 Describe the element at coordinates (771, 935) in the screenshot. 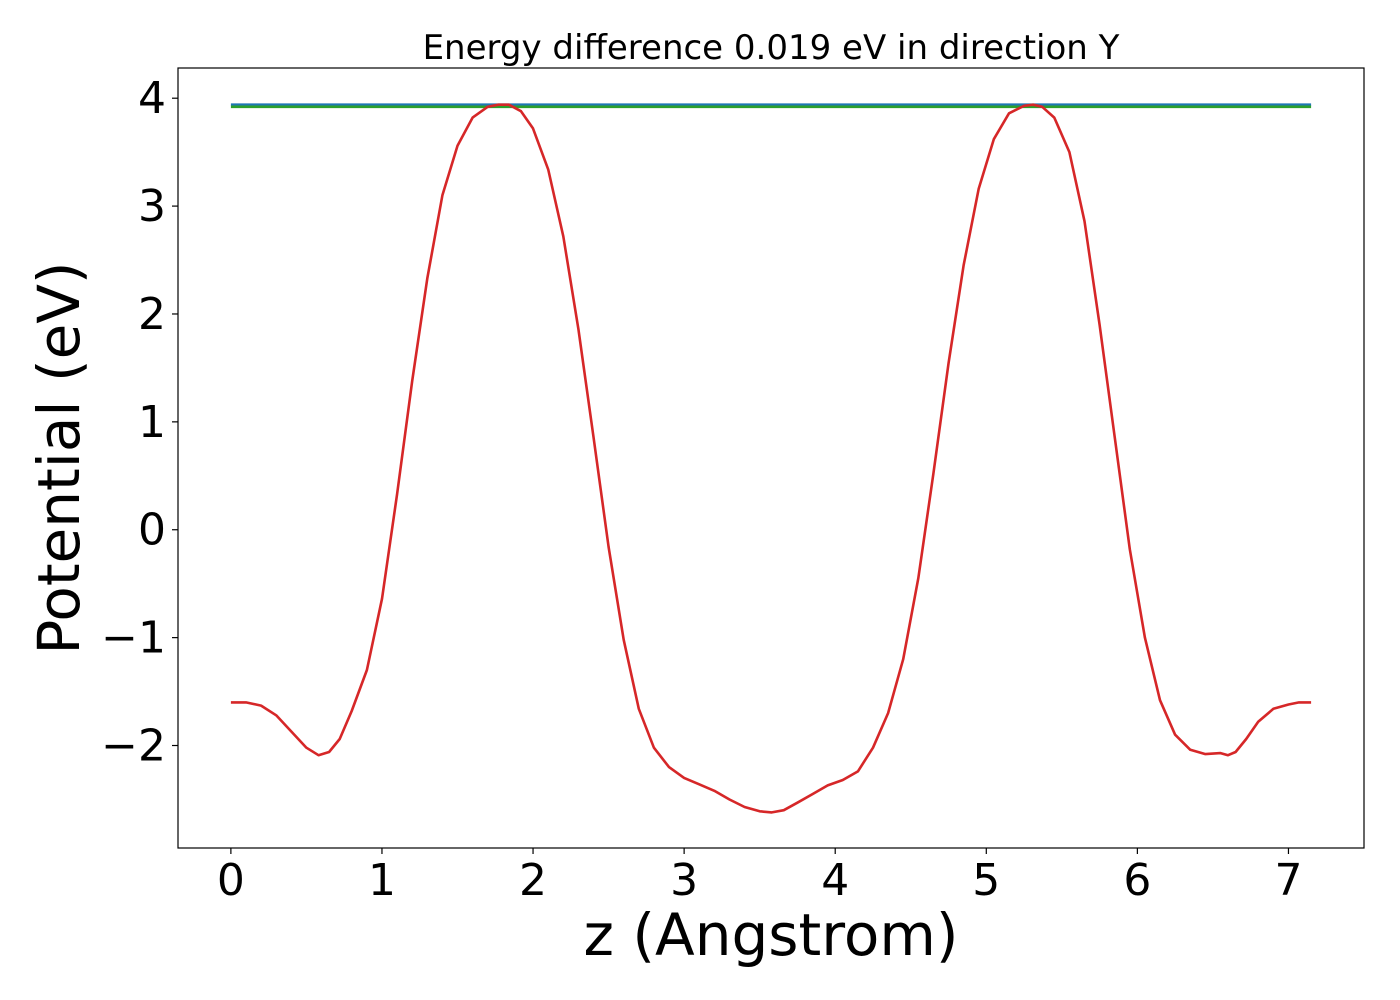

I see `x-axis-label: z (Angstrom)` at that location.